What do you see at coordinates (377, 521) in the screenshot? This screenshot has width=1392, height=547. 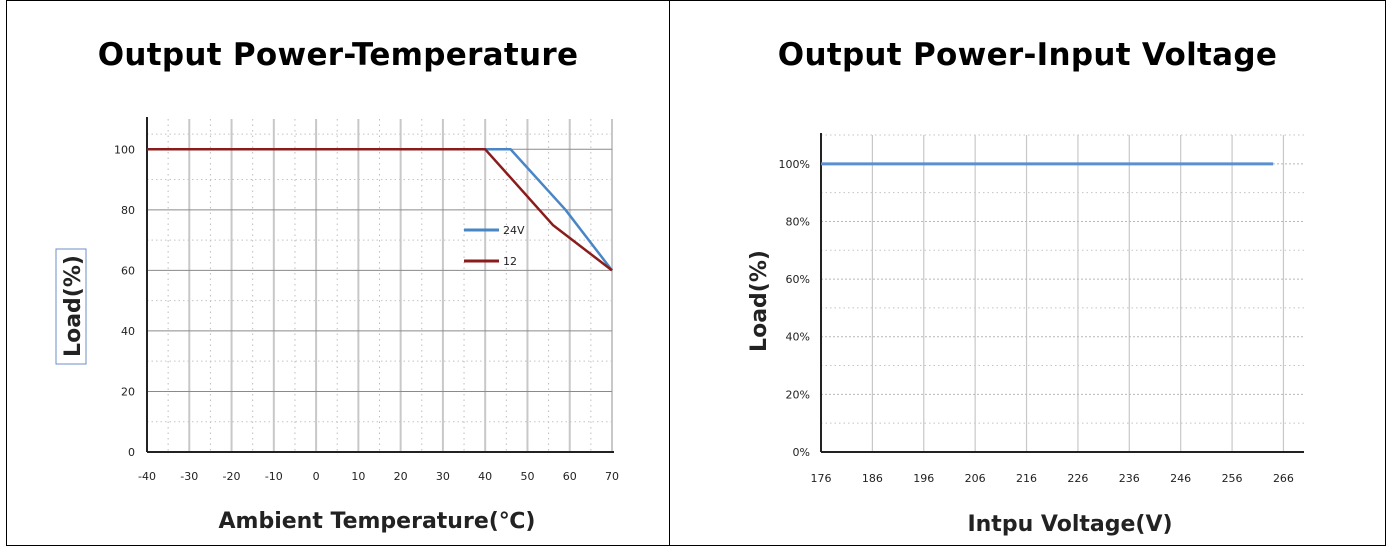 I see `x-axis-label: Ambient Temperature(℃)` at bounding box center [377, 521].